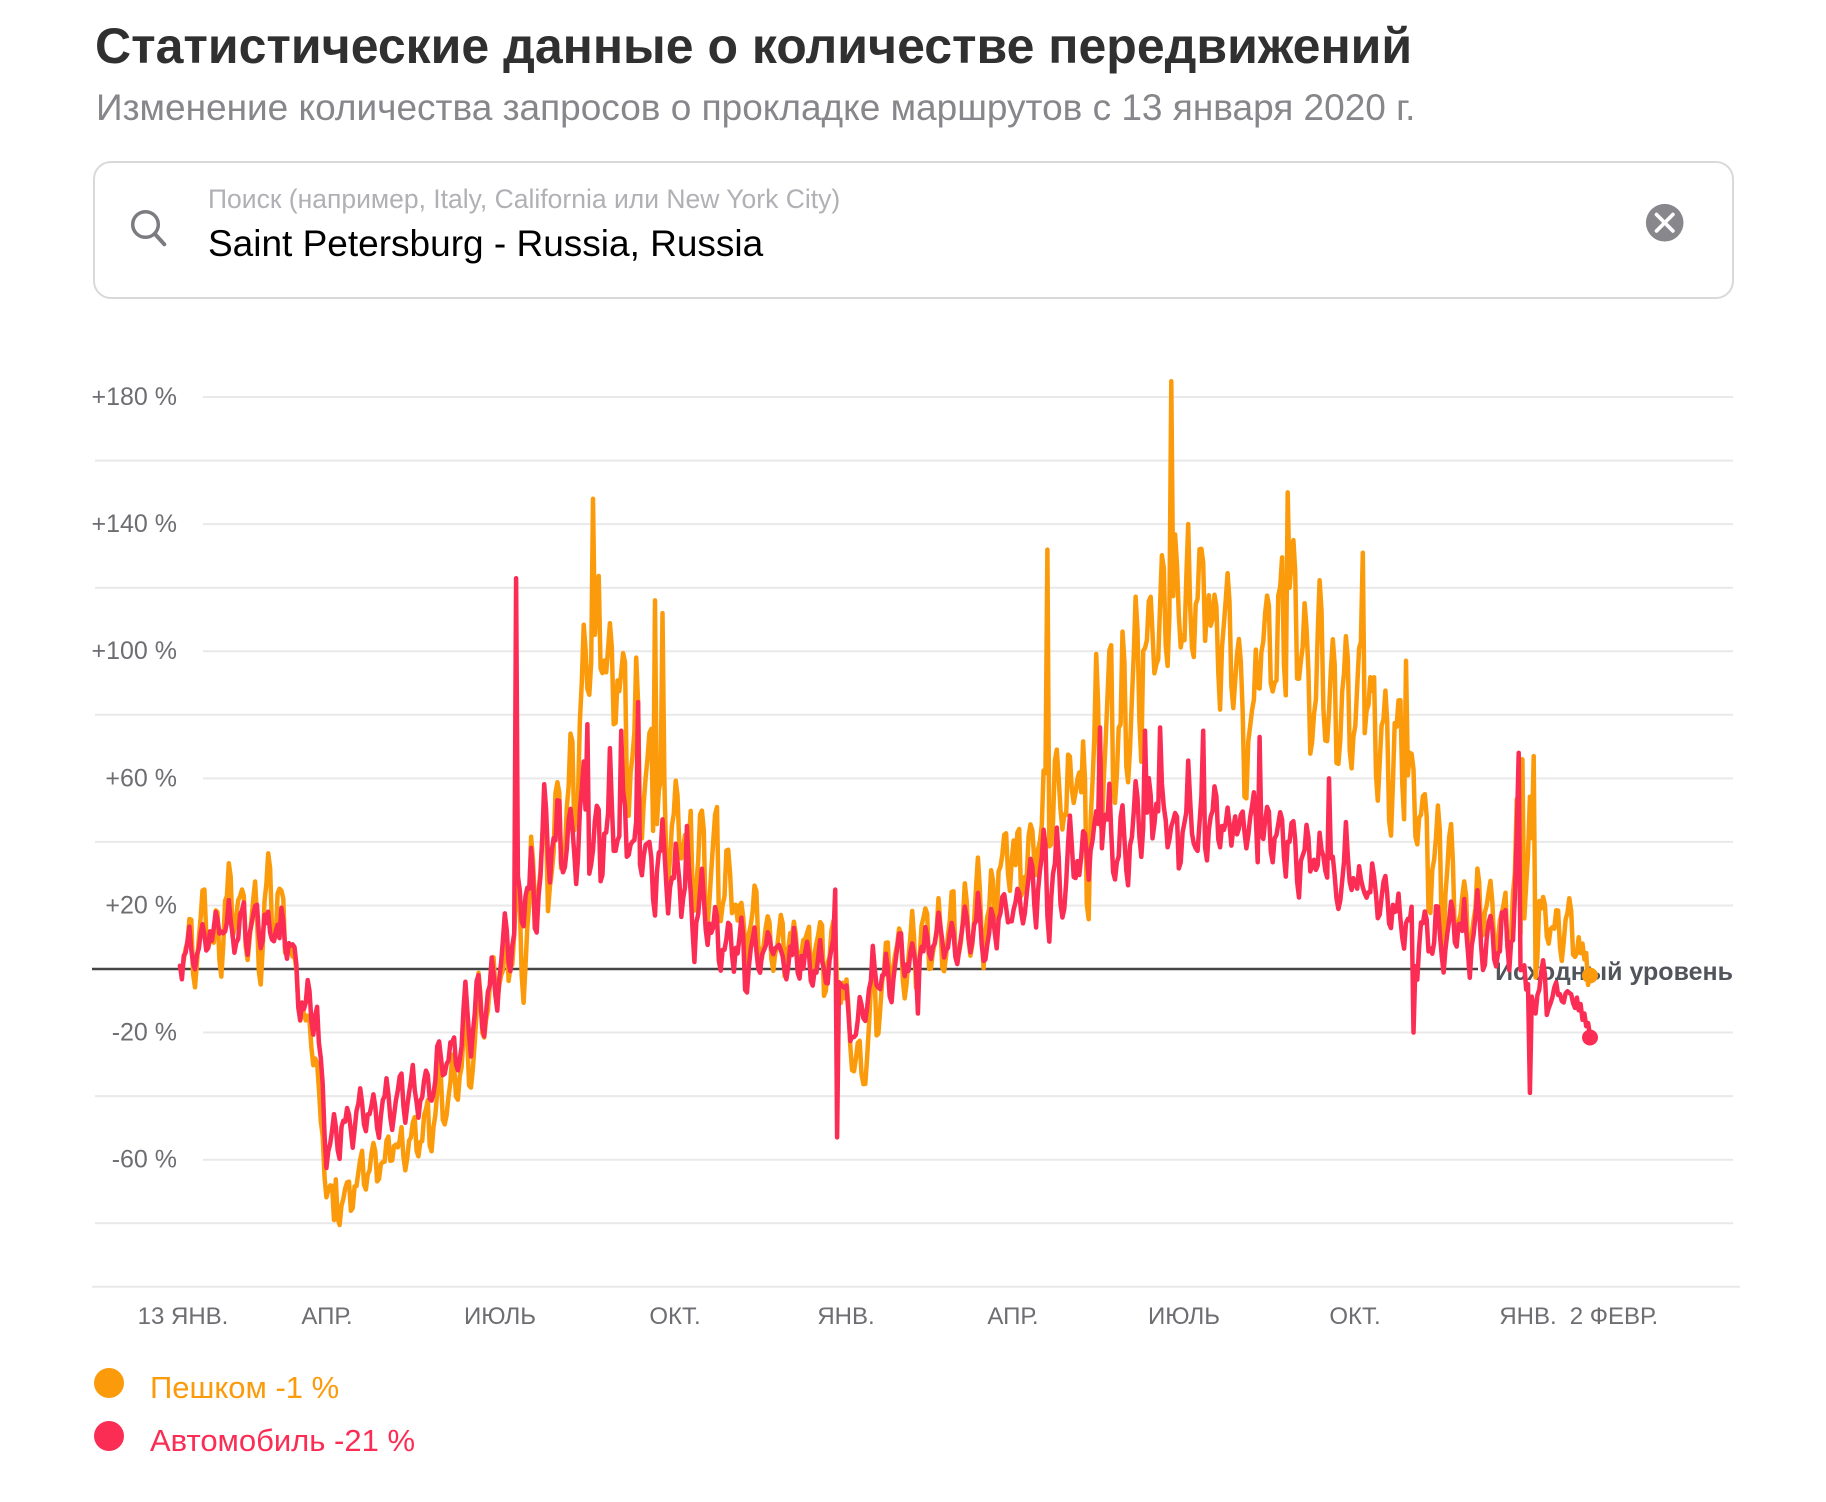  What do you see at coordinates (144, 1033) in the screenshot?
I see `svg-text: -20 %` at bounding box center [144, 1033].